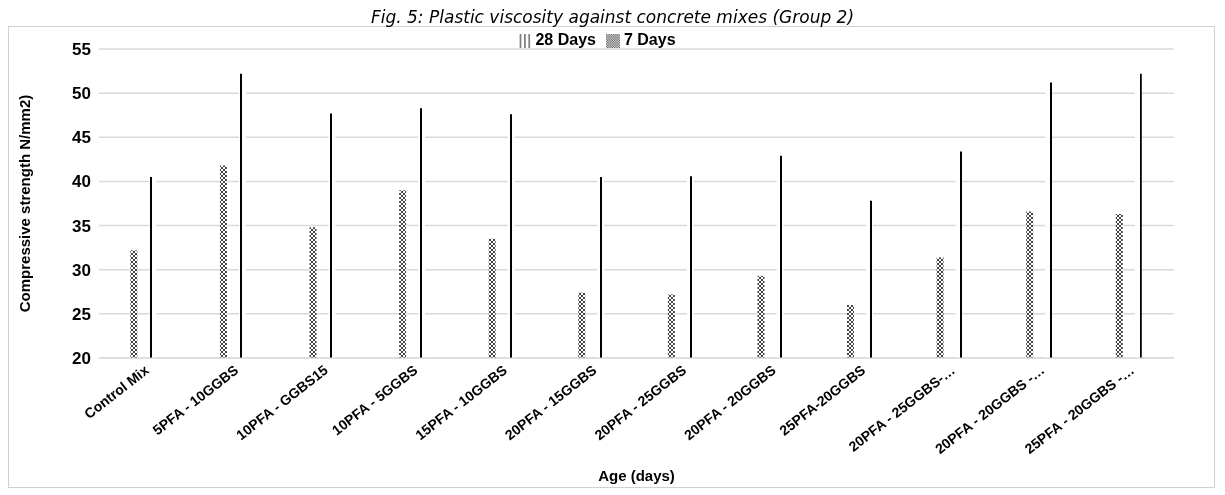  What do you see at coordinates (81, 138) in the screenshot?
I see `y-tick-label: 45` at bounding box center [81, 138].